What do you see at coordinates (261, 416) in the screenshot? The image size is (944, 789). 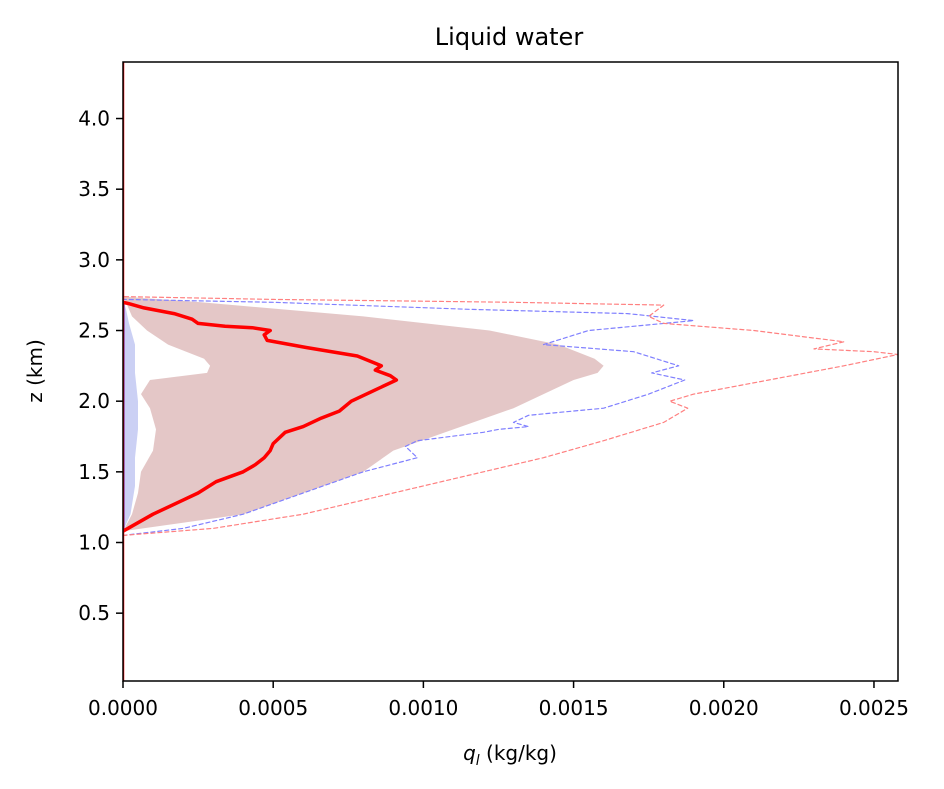 I see `series-red-mean` at bounding box center [261, 416].